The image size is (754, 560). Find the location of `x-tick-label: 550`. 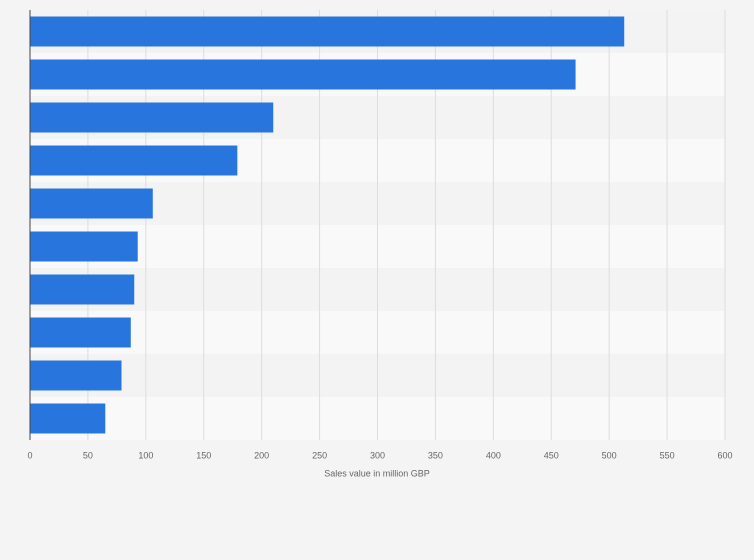

x-tick-label: 550 is located at coordinates (667, 455).